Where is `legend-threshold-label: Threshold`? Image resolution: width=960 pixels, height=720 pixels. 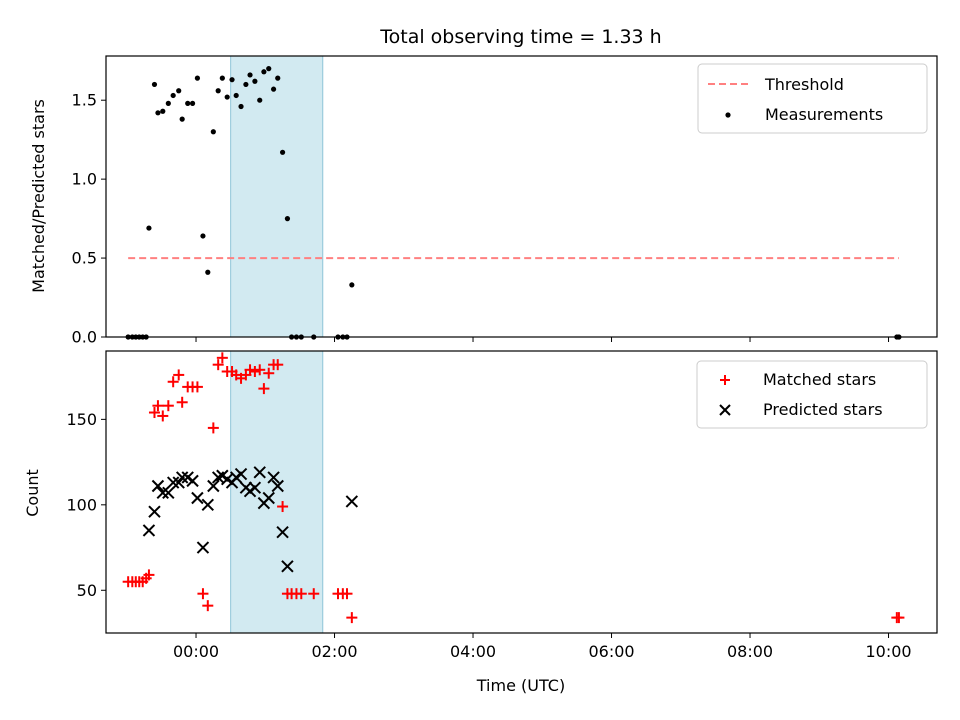
legend-threshold-label: Threshold is located at coordinates (804, 84).